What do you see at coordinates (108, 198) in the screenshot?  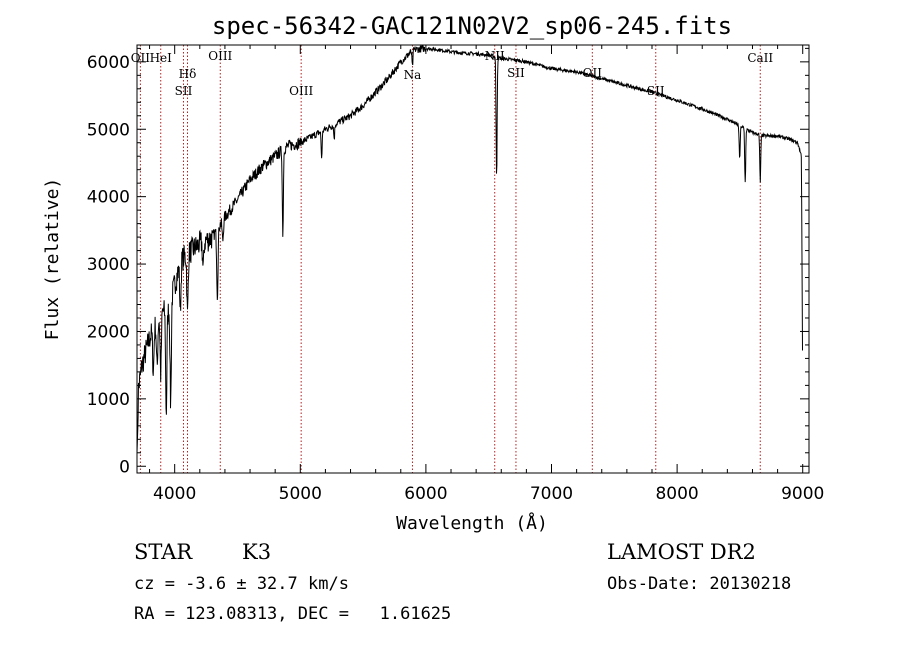 I see `y-tick-label: 4000` at bounding box center [108, 198].